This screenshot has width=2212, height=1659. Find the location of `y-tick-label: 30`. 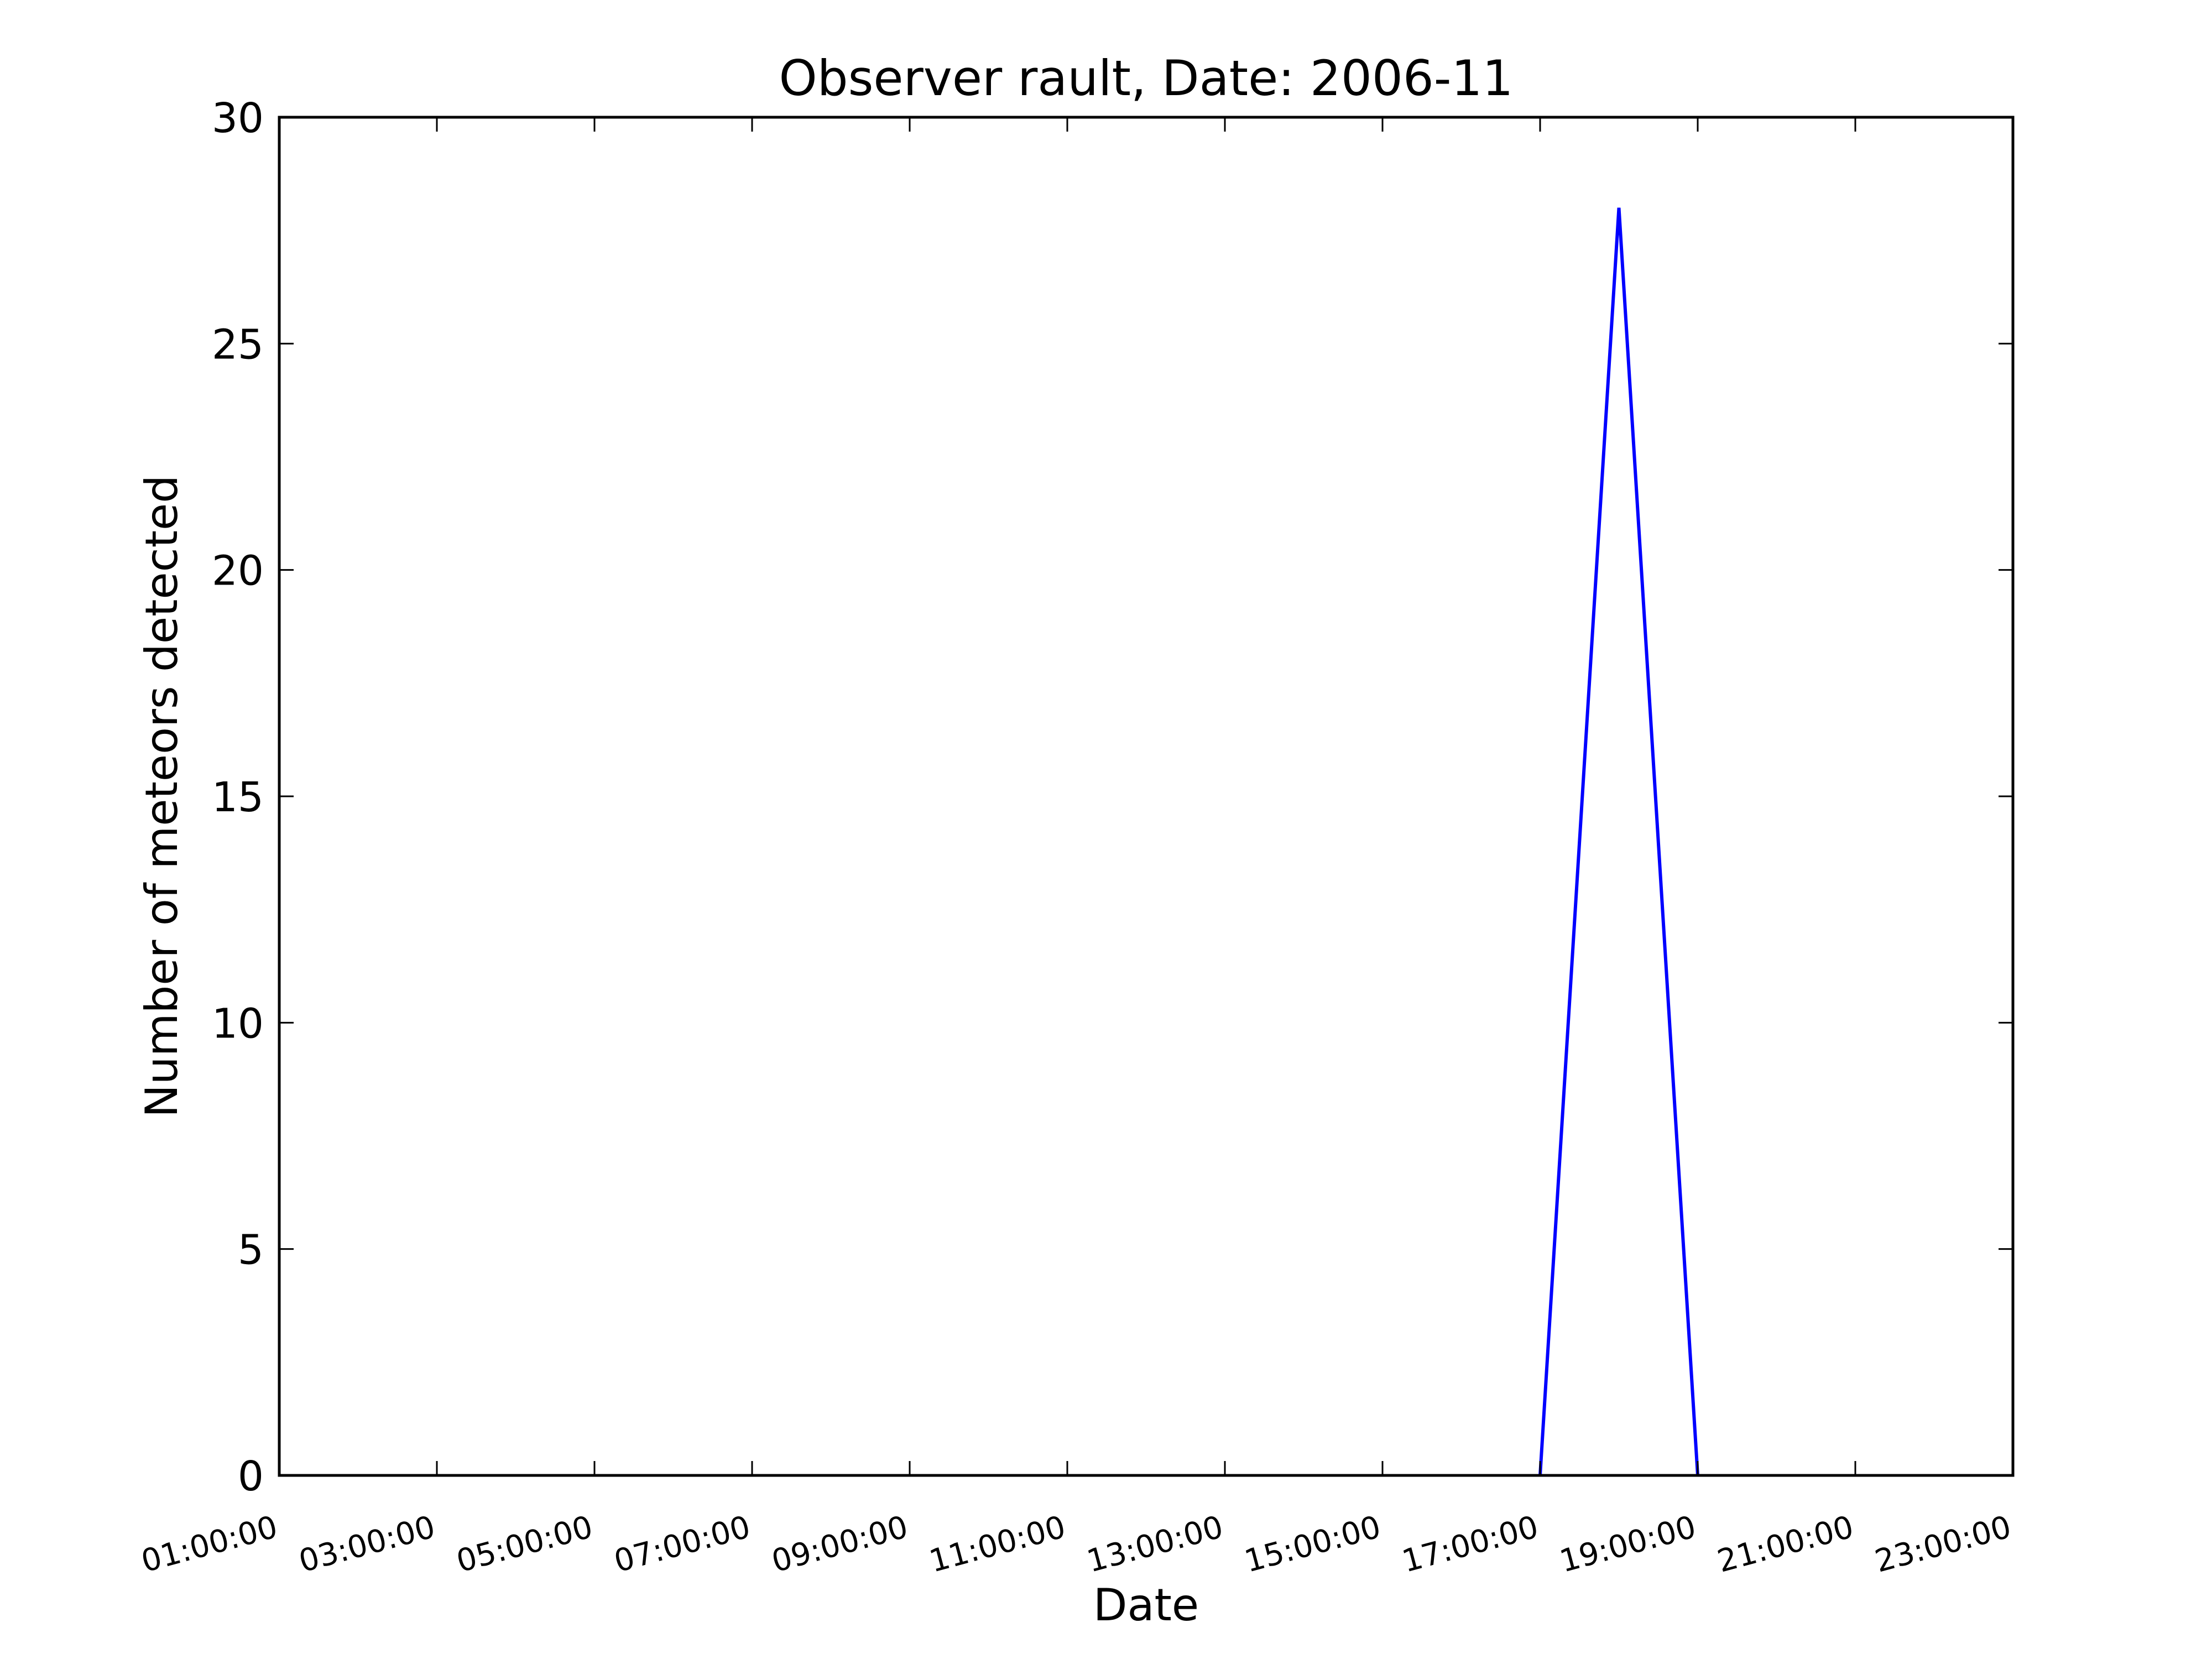

y-tick-label: 30 is located at coordinates (238, 119).